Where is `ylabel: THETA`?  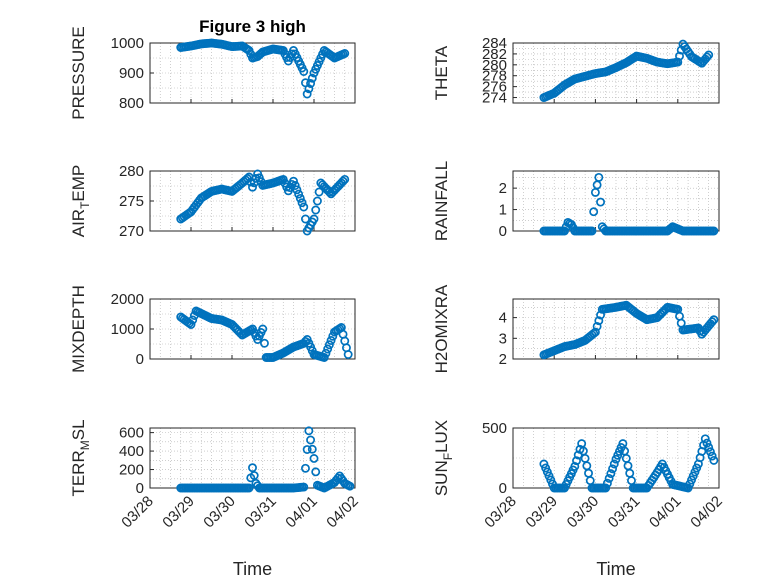 ylabel: THETA is located at coordinates (441, 72).